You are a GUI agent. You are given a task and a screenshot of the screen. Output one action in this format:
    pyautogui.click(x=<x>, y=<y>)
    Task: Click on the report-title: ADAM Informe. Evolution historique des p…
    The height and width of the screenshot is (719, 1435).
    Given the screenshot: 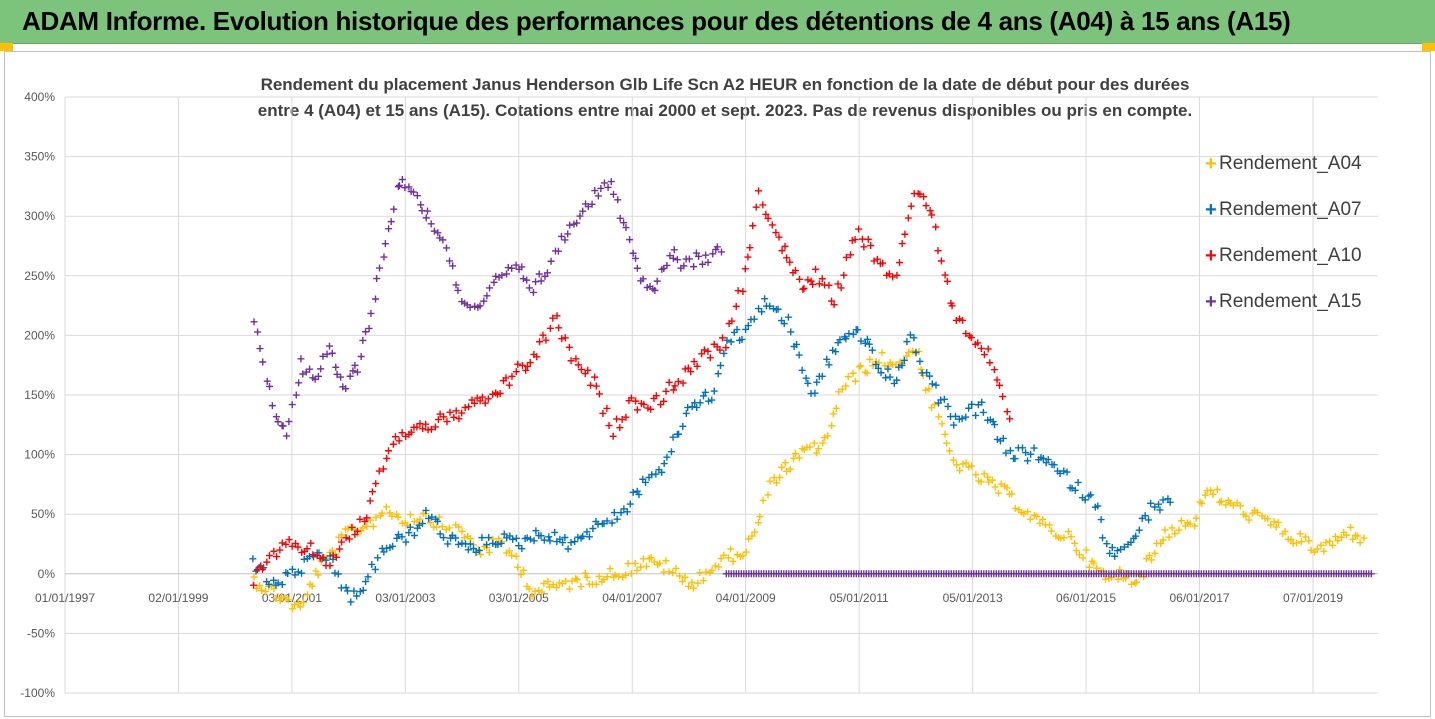 What is the action you would take?
    pyautogui.click(x=656, y=21)
    